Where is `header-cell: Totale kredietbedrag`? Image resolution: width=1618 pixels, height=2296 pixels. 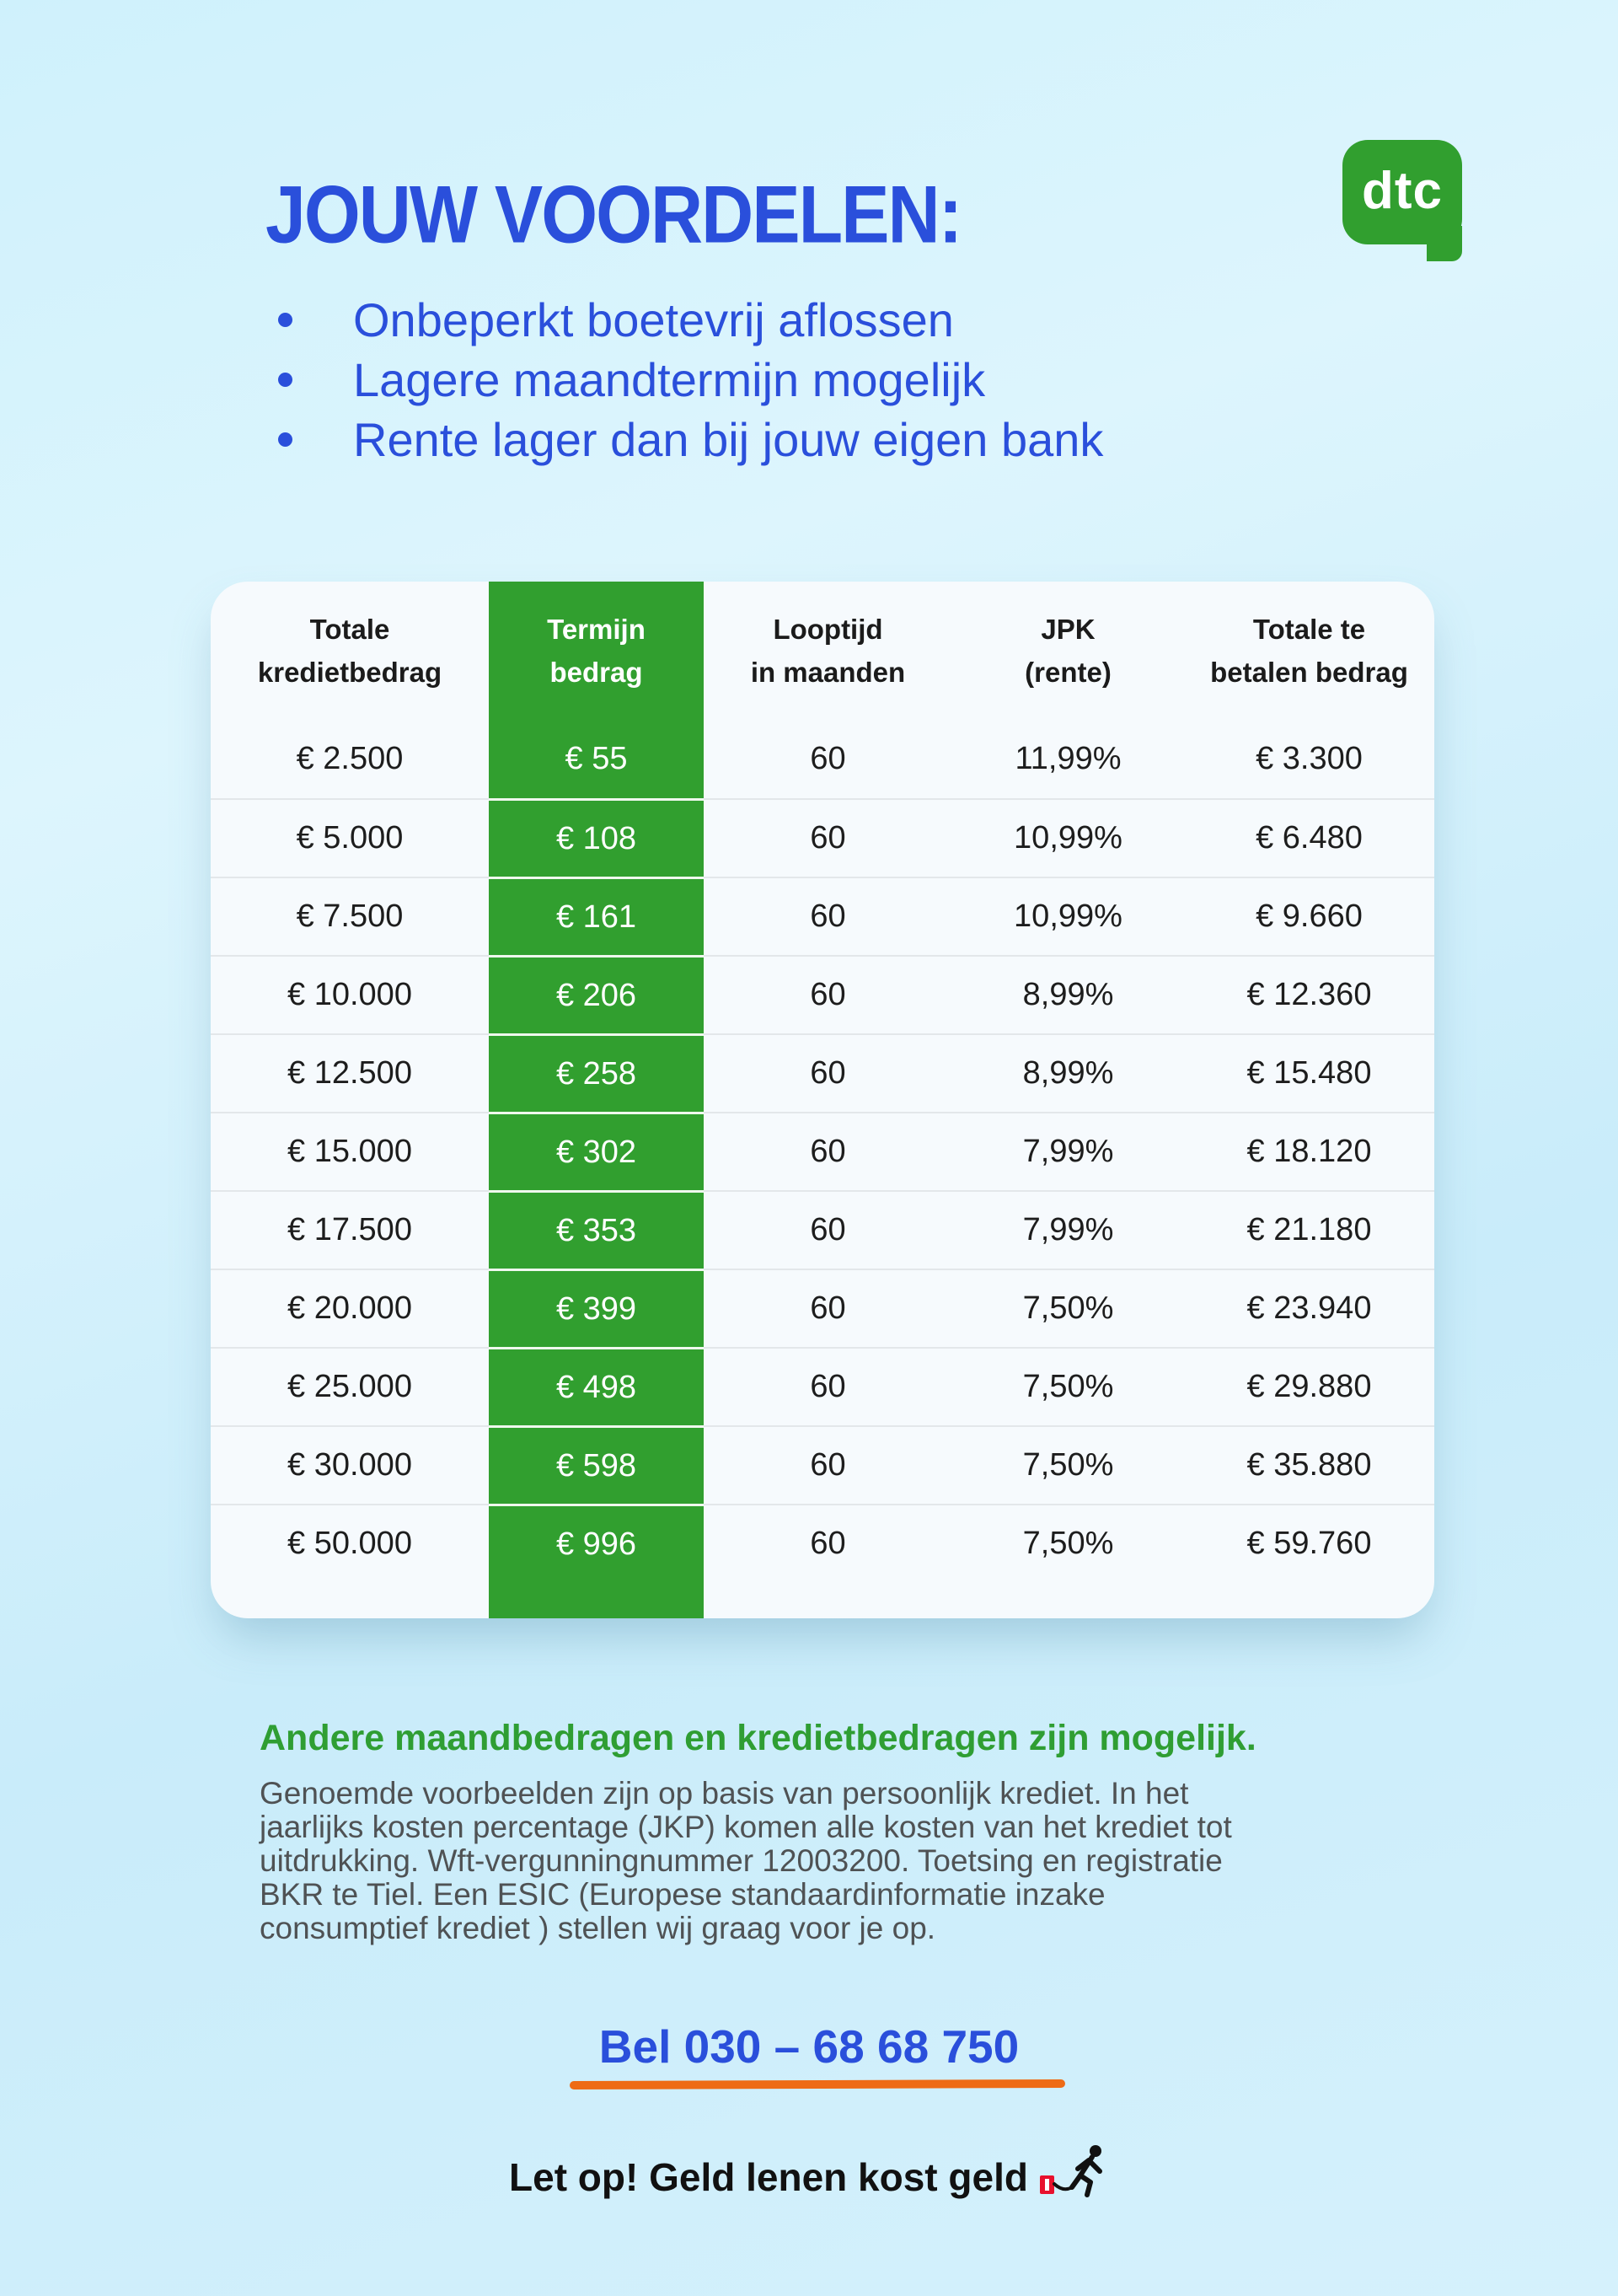 header-cell: Totale kredietbedrag is located at coordinates (349, 650).